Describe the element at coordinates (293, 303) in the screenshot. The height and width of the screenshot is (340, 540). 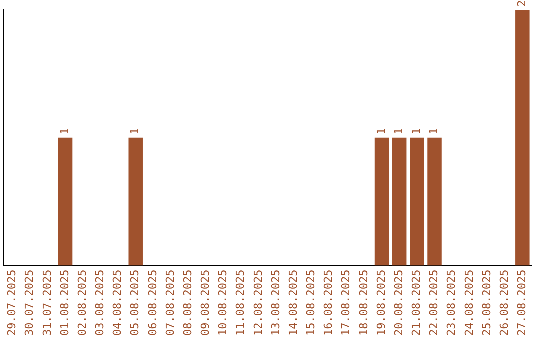
I see `x-tick-label: 14.08.2025` at that location.